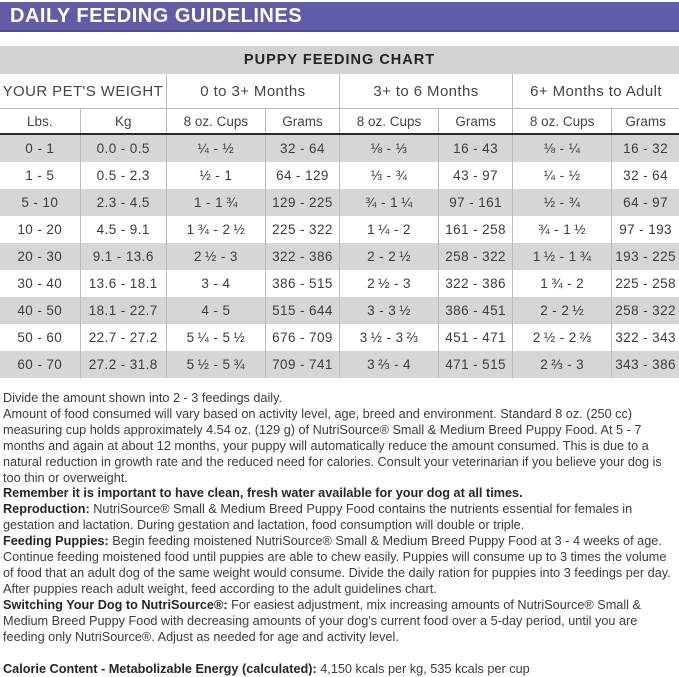  I want to click on table-cell: 386 - 451, so click(476, 310).